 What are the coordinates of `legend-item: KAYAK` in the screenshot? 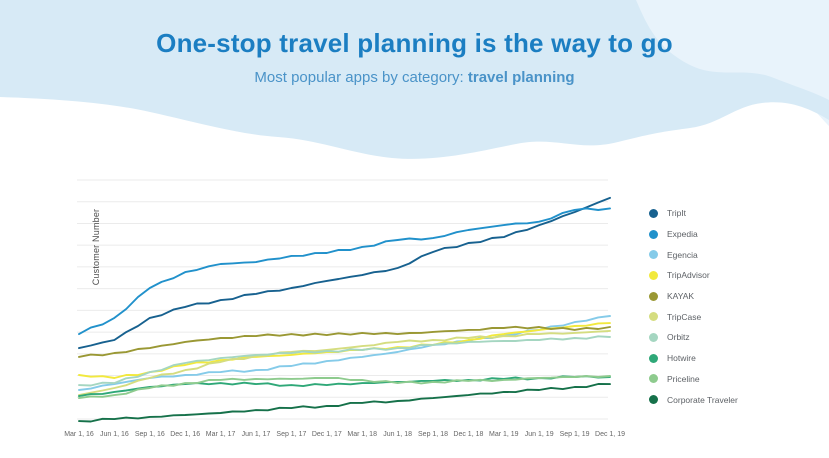 It's located at (693, 296).